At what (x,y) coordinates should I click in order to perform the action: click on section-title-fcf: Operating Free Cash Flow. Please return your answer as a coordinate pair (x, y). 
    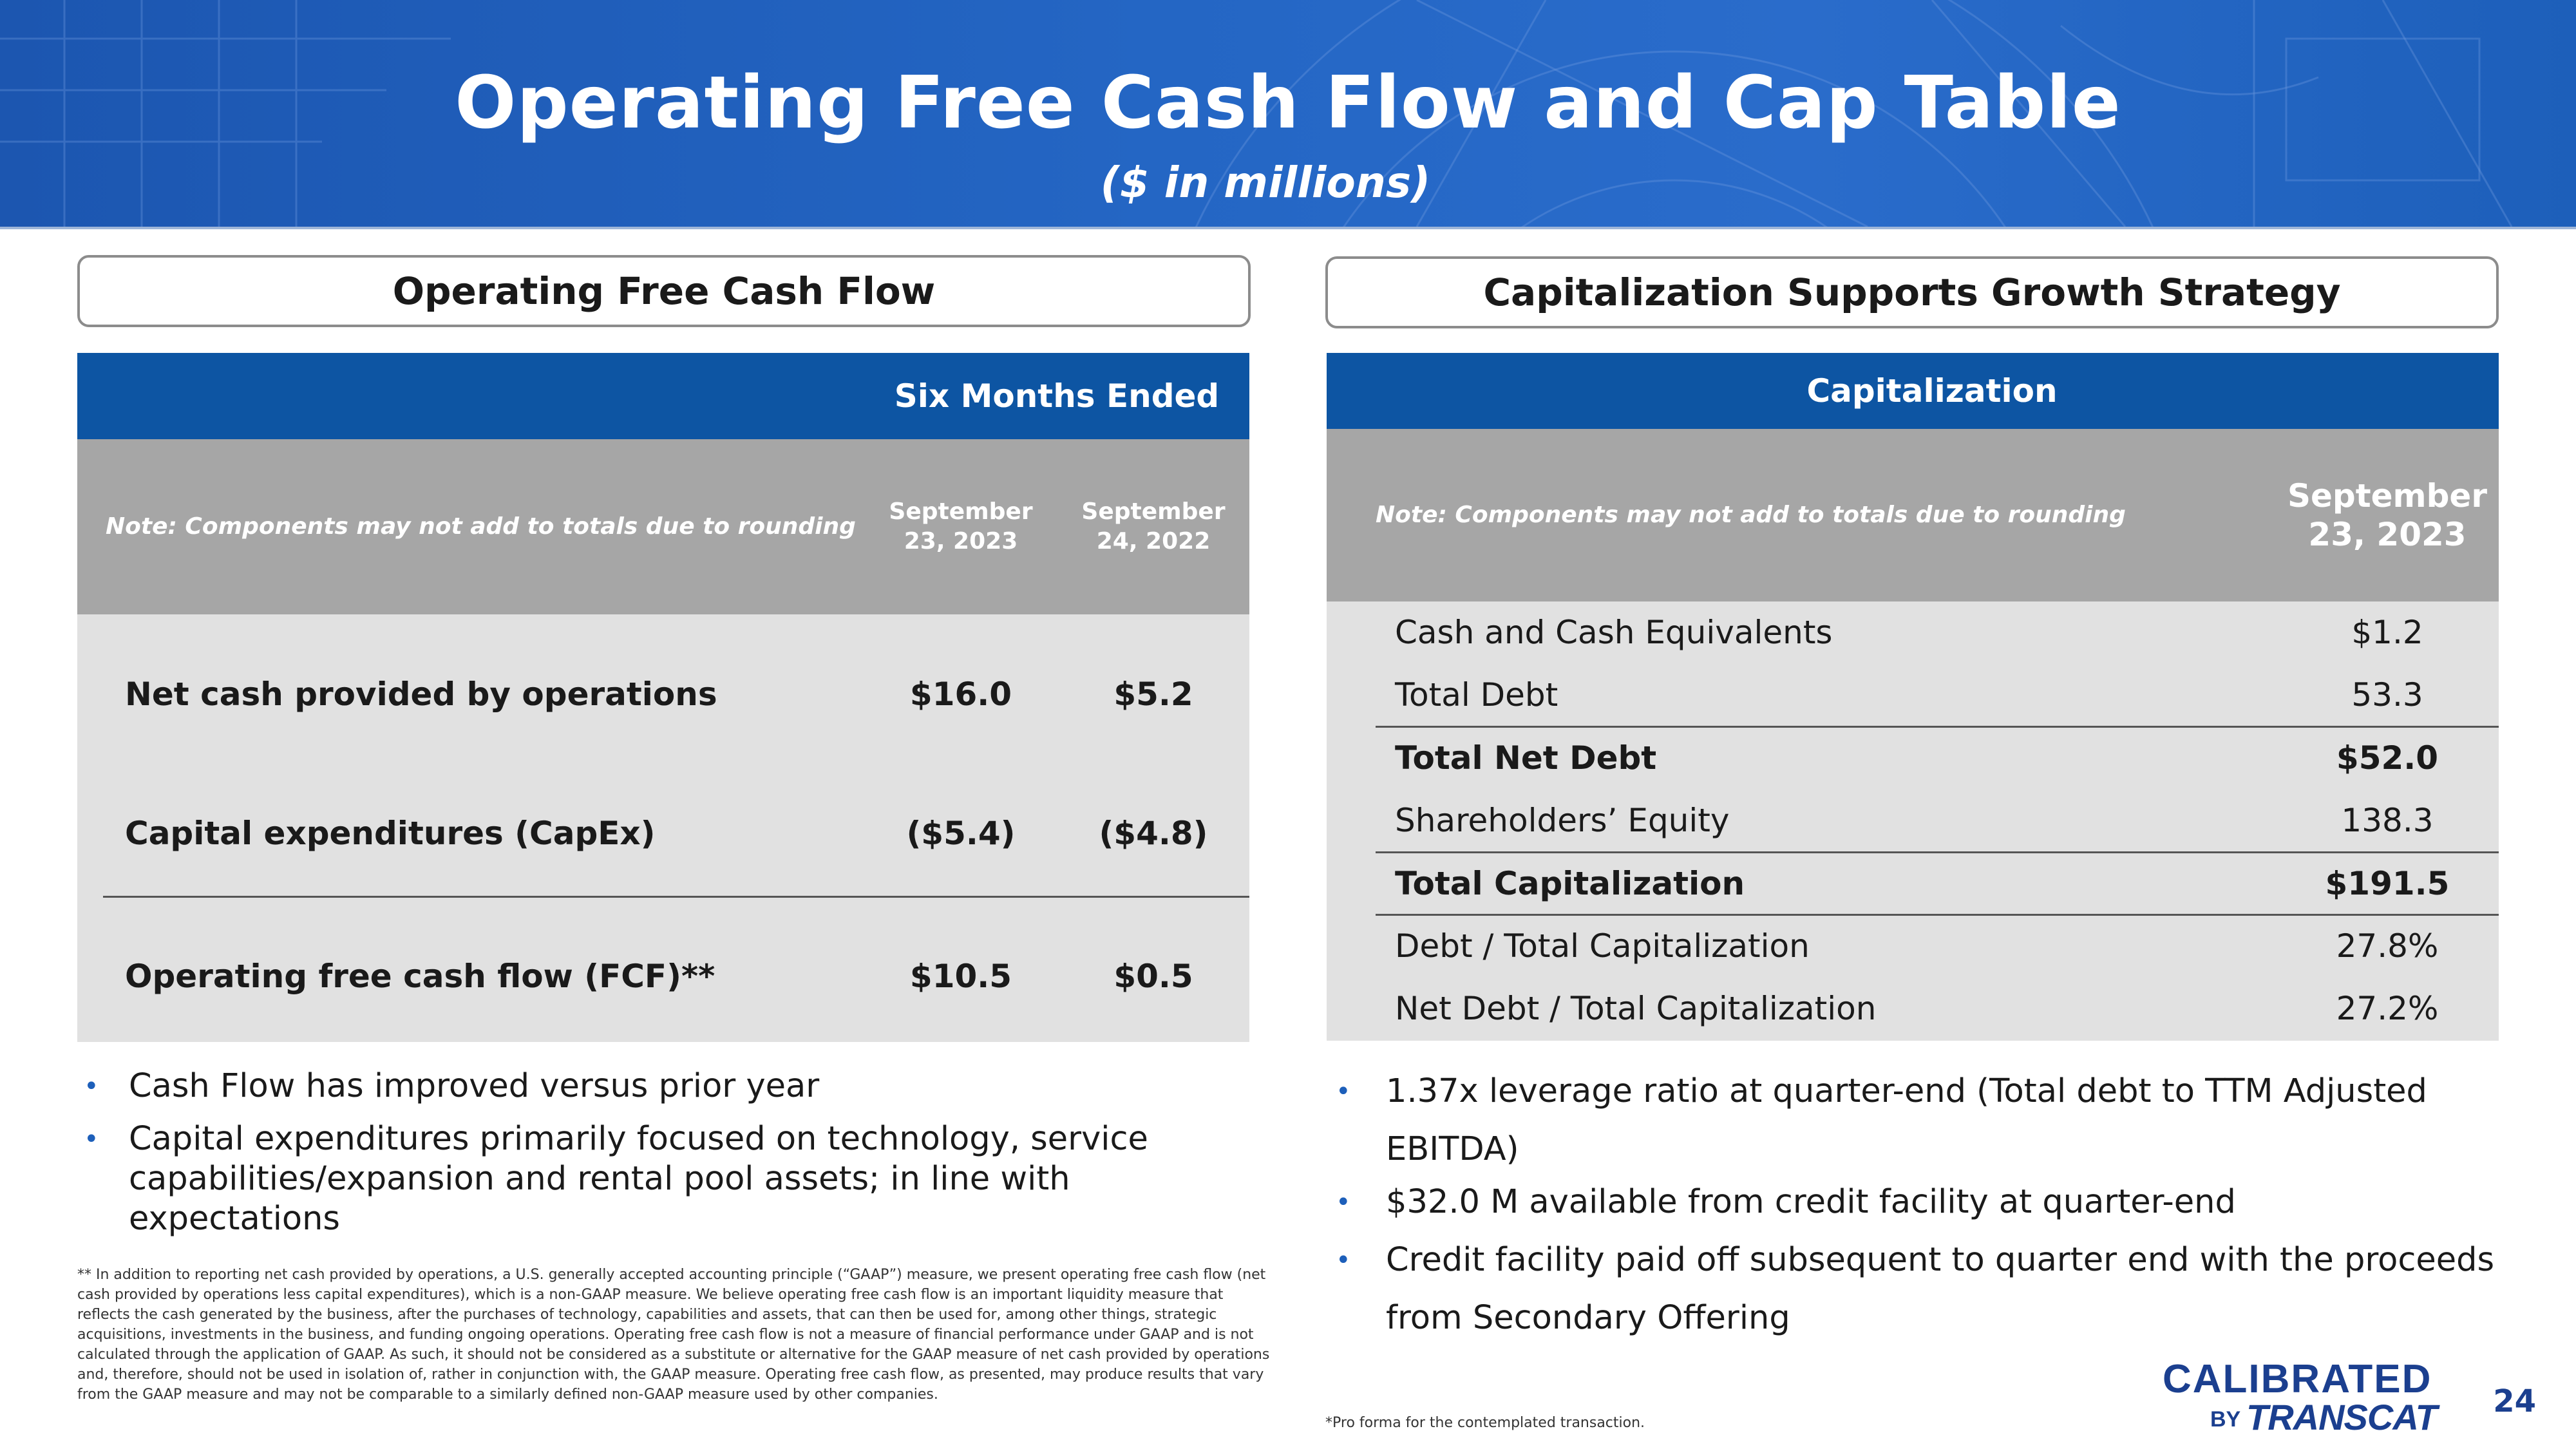
    Looking at the image, I should click on (664, 291).